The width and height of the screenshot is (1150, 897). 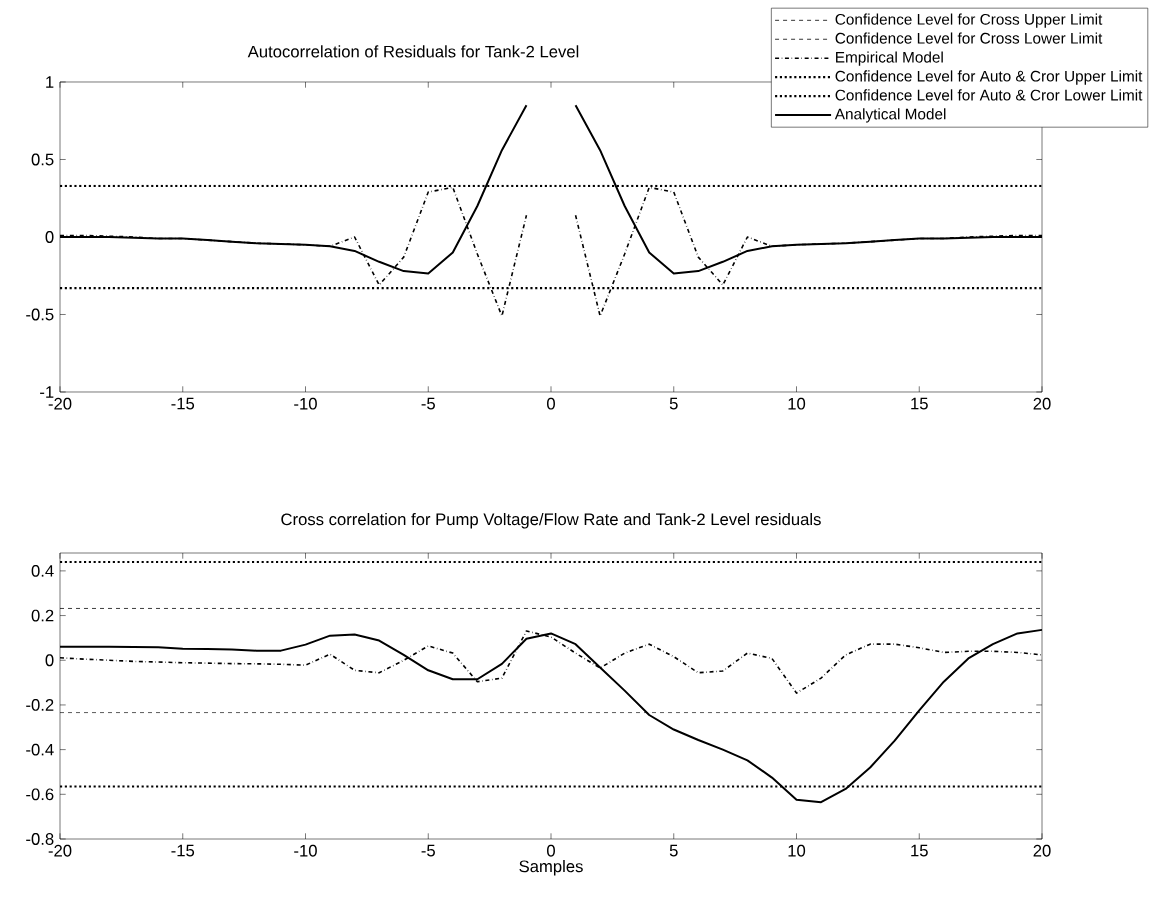 What do you see at coordinates (40, 794) in the screenshot?
I see `y-tick-label: -0.6` at bounding box center [40, 794].